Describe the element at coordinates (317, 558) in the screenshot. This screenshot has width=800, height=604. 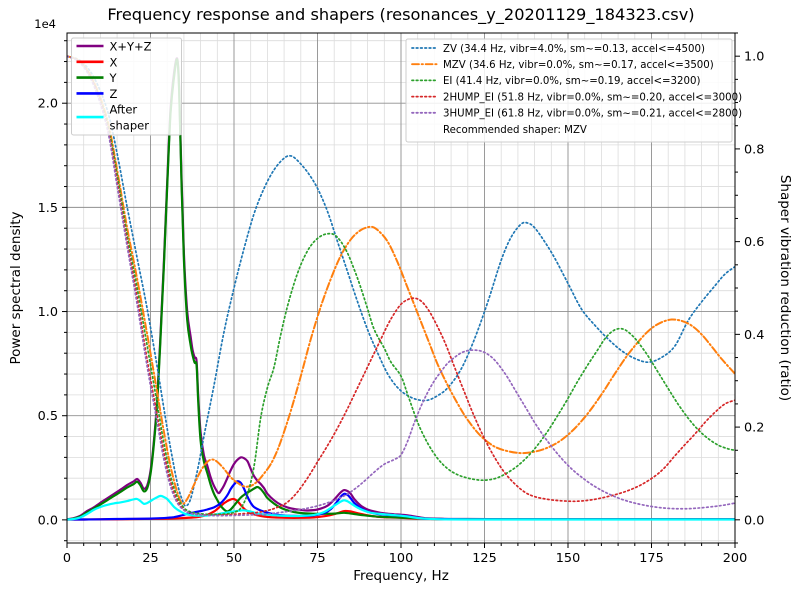
I see `x-tick-label: 75` at that location.